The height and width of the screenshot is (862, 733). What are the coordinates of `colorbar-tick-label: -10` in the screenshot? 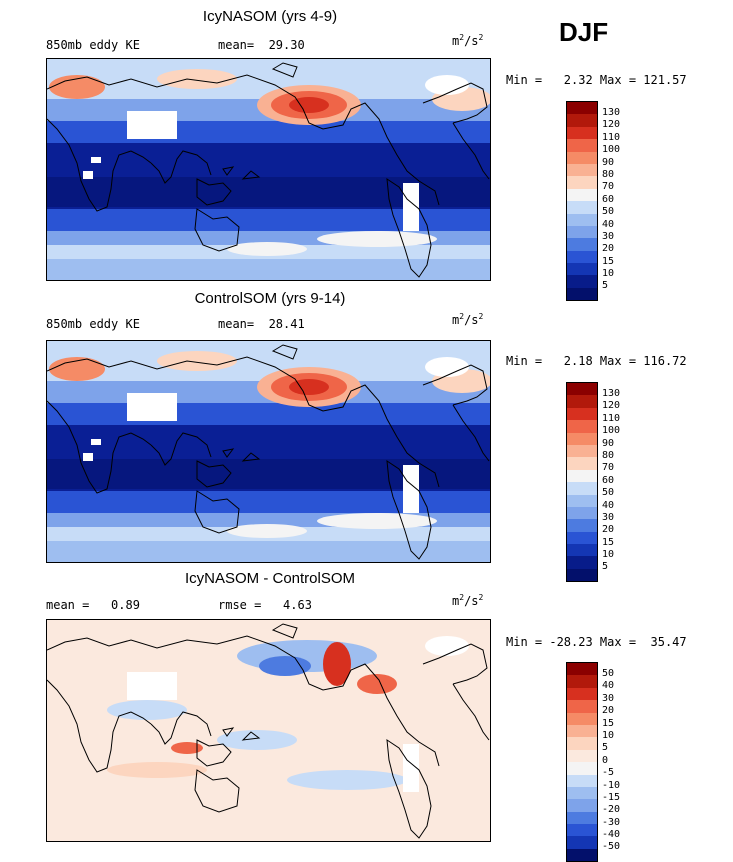 It's located at (611, 785).